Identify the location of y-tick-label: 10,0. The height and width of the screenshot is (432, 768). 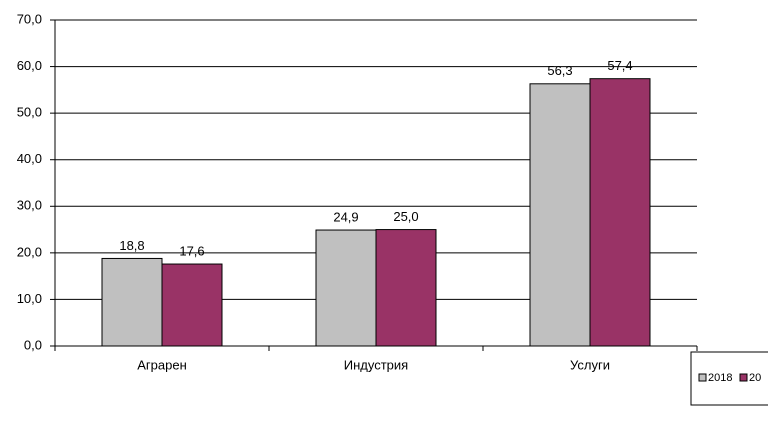
(29, 298).